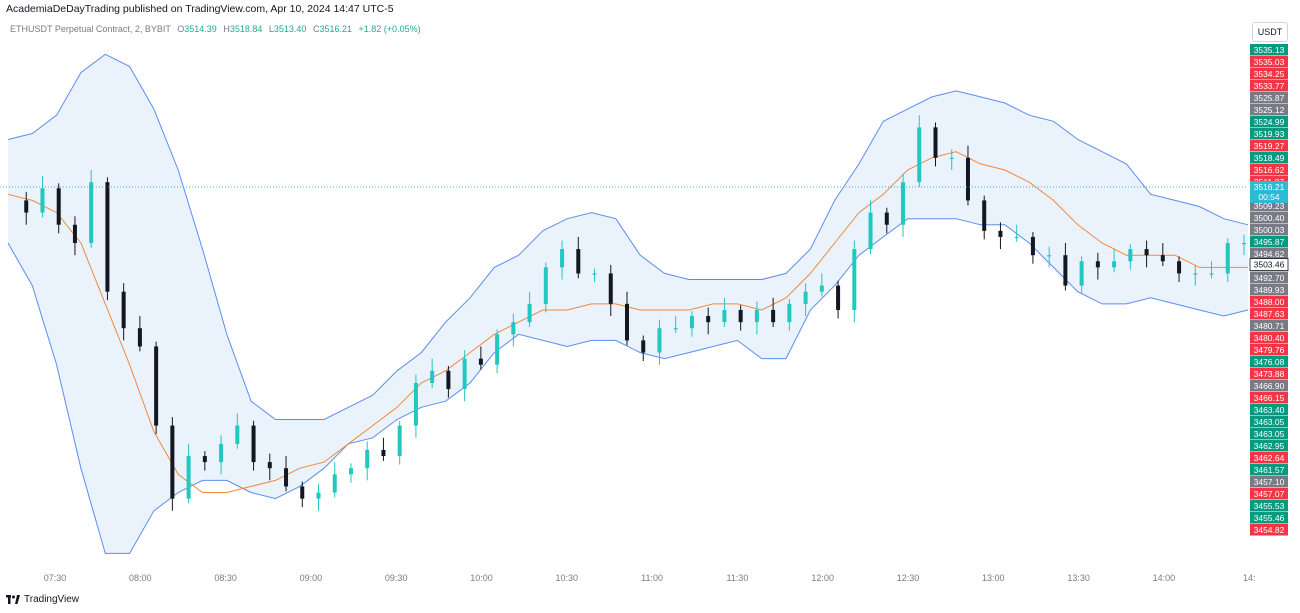 Image resolution: width=1300 pixels, height=613 pixels. Describe the element at coordinates (1269, 134) in the screenshot. I see `price-label: 3519.93` at that location.